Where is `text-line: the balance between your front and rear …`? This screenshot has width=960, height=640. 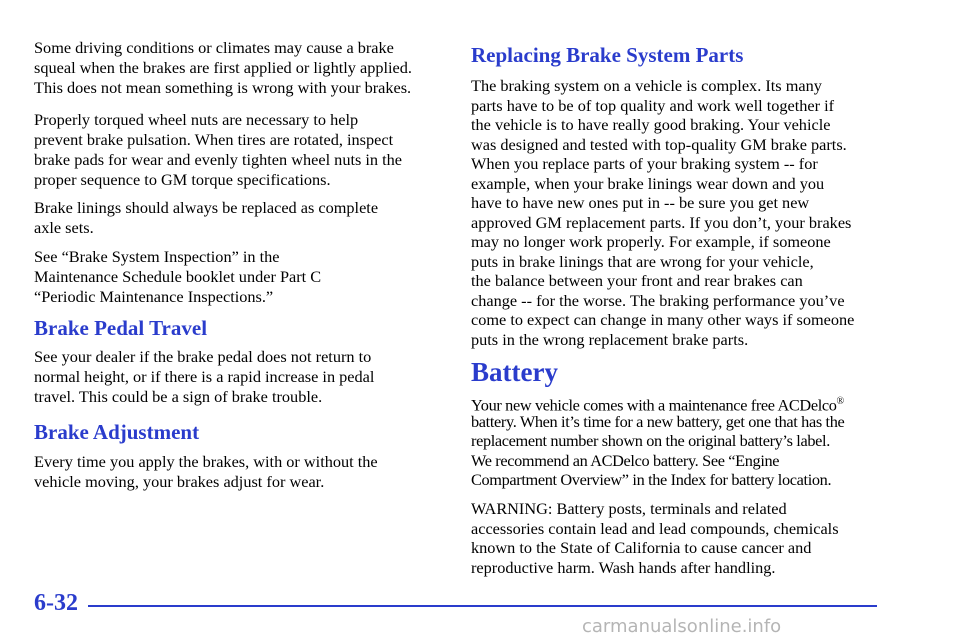 text-line: the balance between your front and rear … is located at coordinates (637, 280).